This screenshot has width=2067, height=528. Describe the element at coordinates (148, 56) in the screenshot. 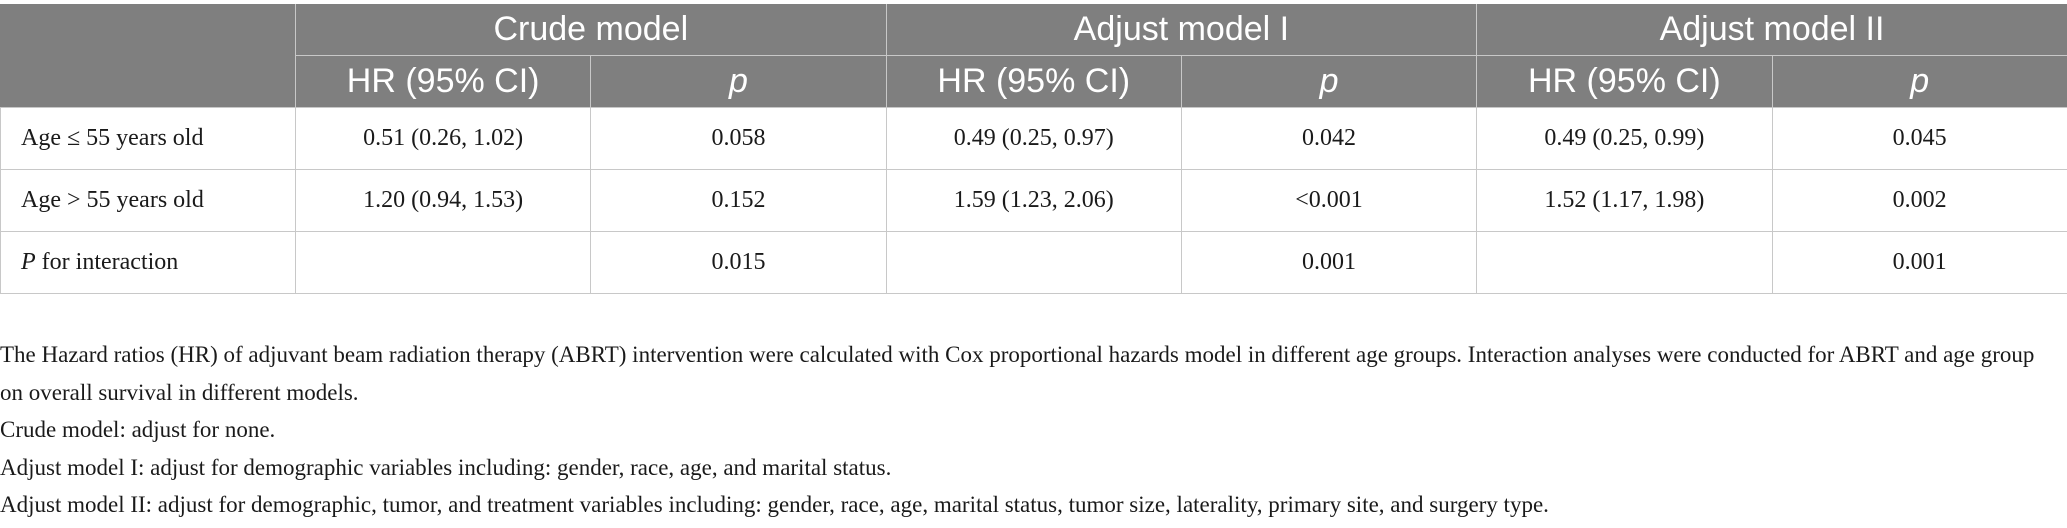

I see `corner-cell` at that location.